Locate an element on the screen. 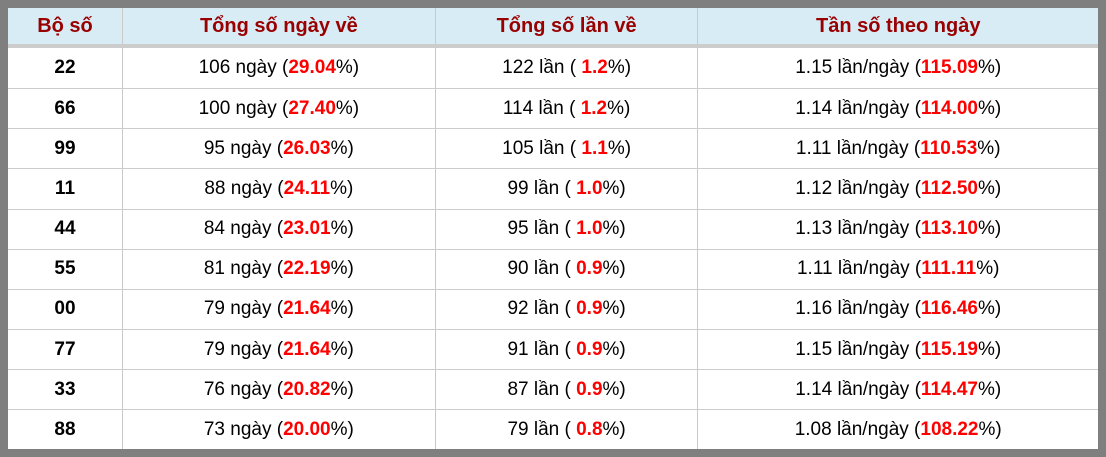 Image resolution: width=1106 pixels, height=457 pixels. stat-prefix: 105 lần ( is located at coordinates (542, 148).